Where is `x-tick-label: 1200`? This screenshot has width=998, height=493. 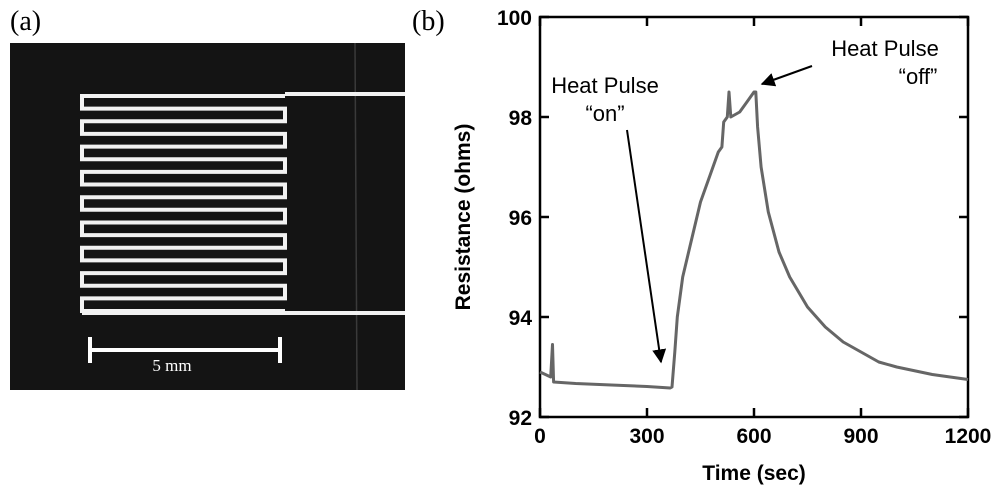 x-tick-label: 1200 is located at coordinates (968, 436).